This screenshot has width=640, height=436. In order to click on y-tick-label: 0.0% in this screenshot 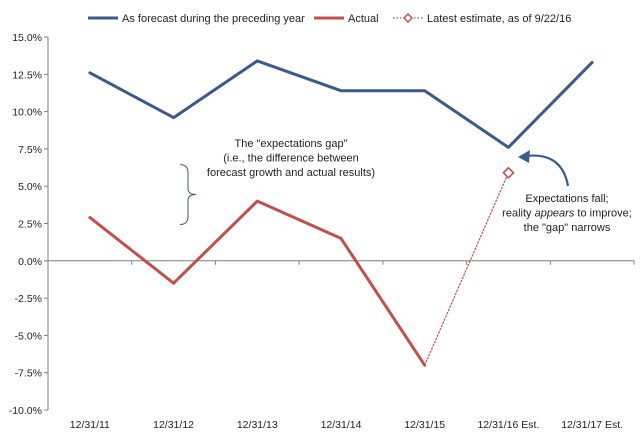, I will do `click(30, 262)`.